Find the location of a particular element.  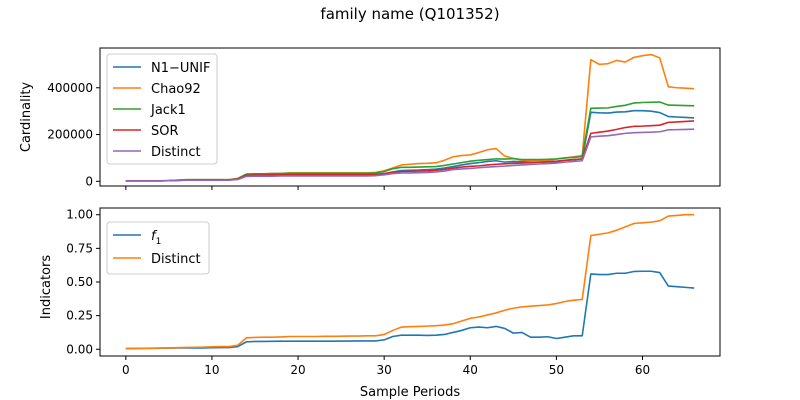

cardinality-x-ticks is located at coordinates (384, 188).